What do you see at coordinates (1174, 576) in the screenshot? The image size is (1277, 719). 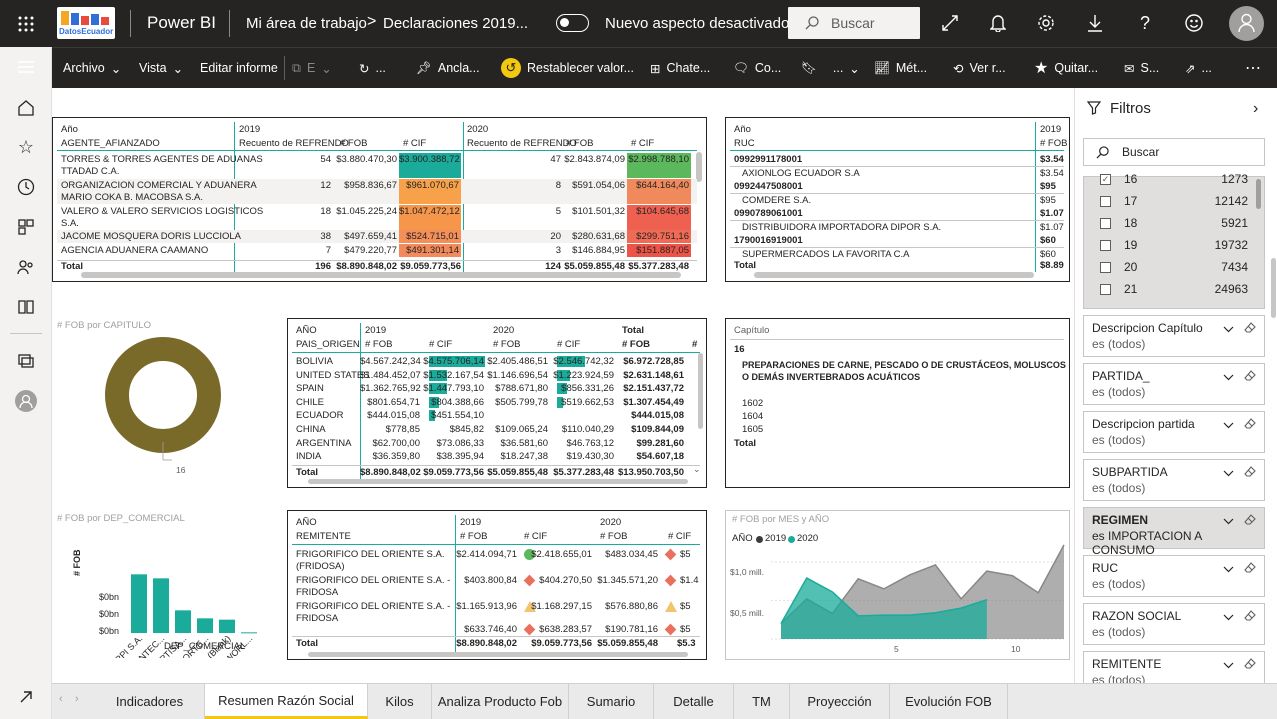 I see `filter-card-ruc: RUC es (todos)` at bounding box center [1174, 576].